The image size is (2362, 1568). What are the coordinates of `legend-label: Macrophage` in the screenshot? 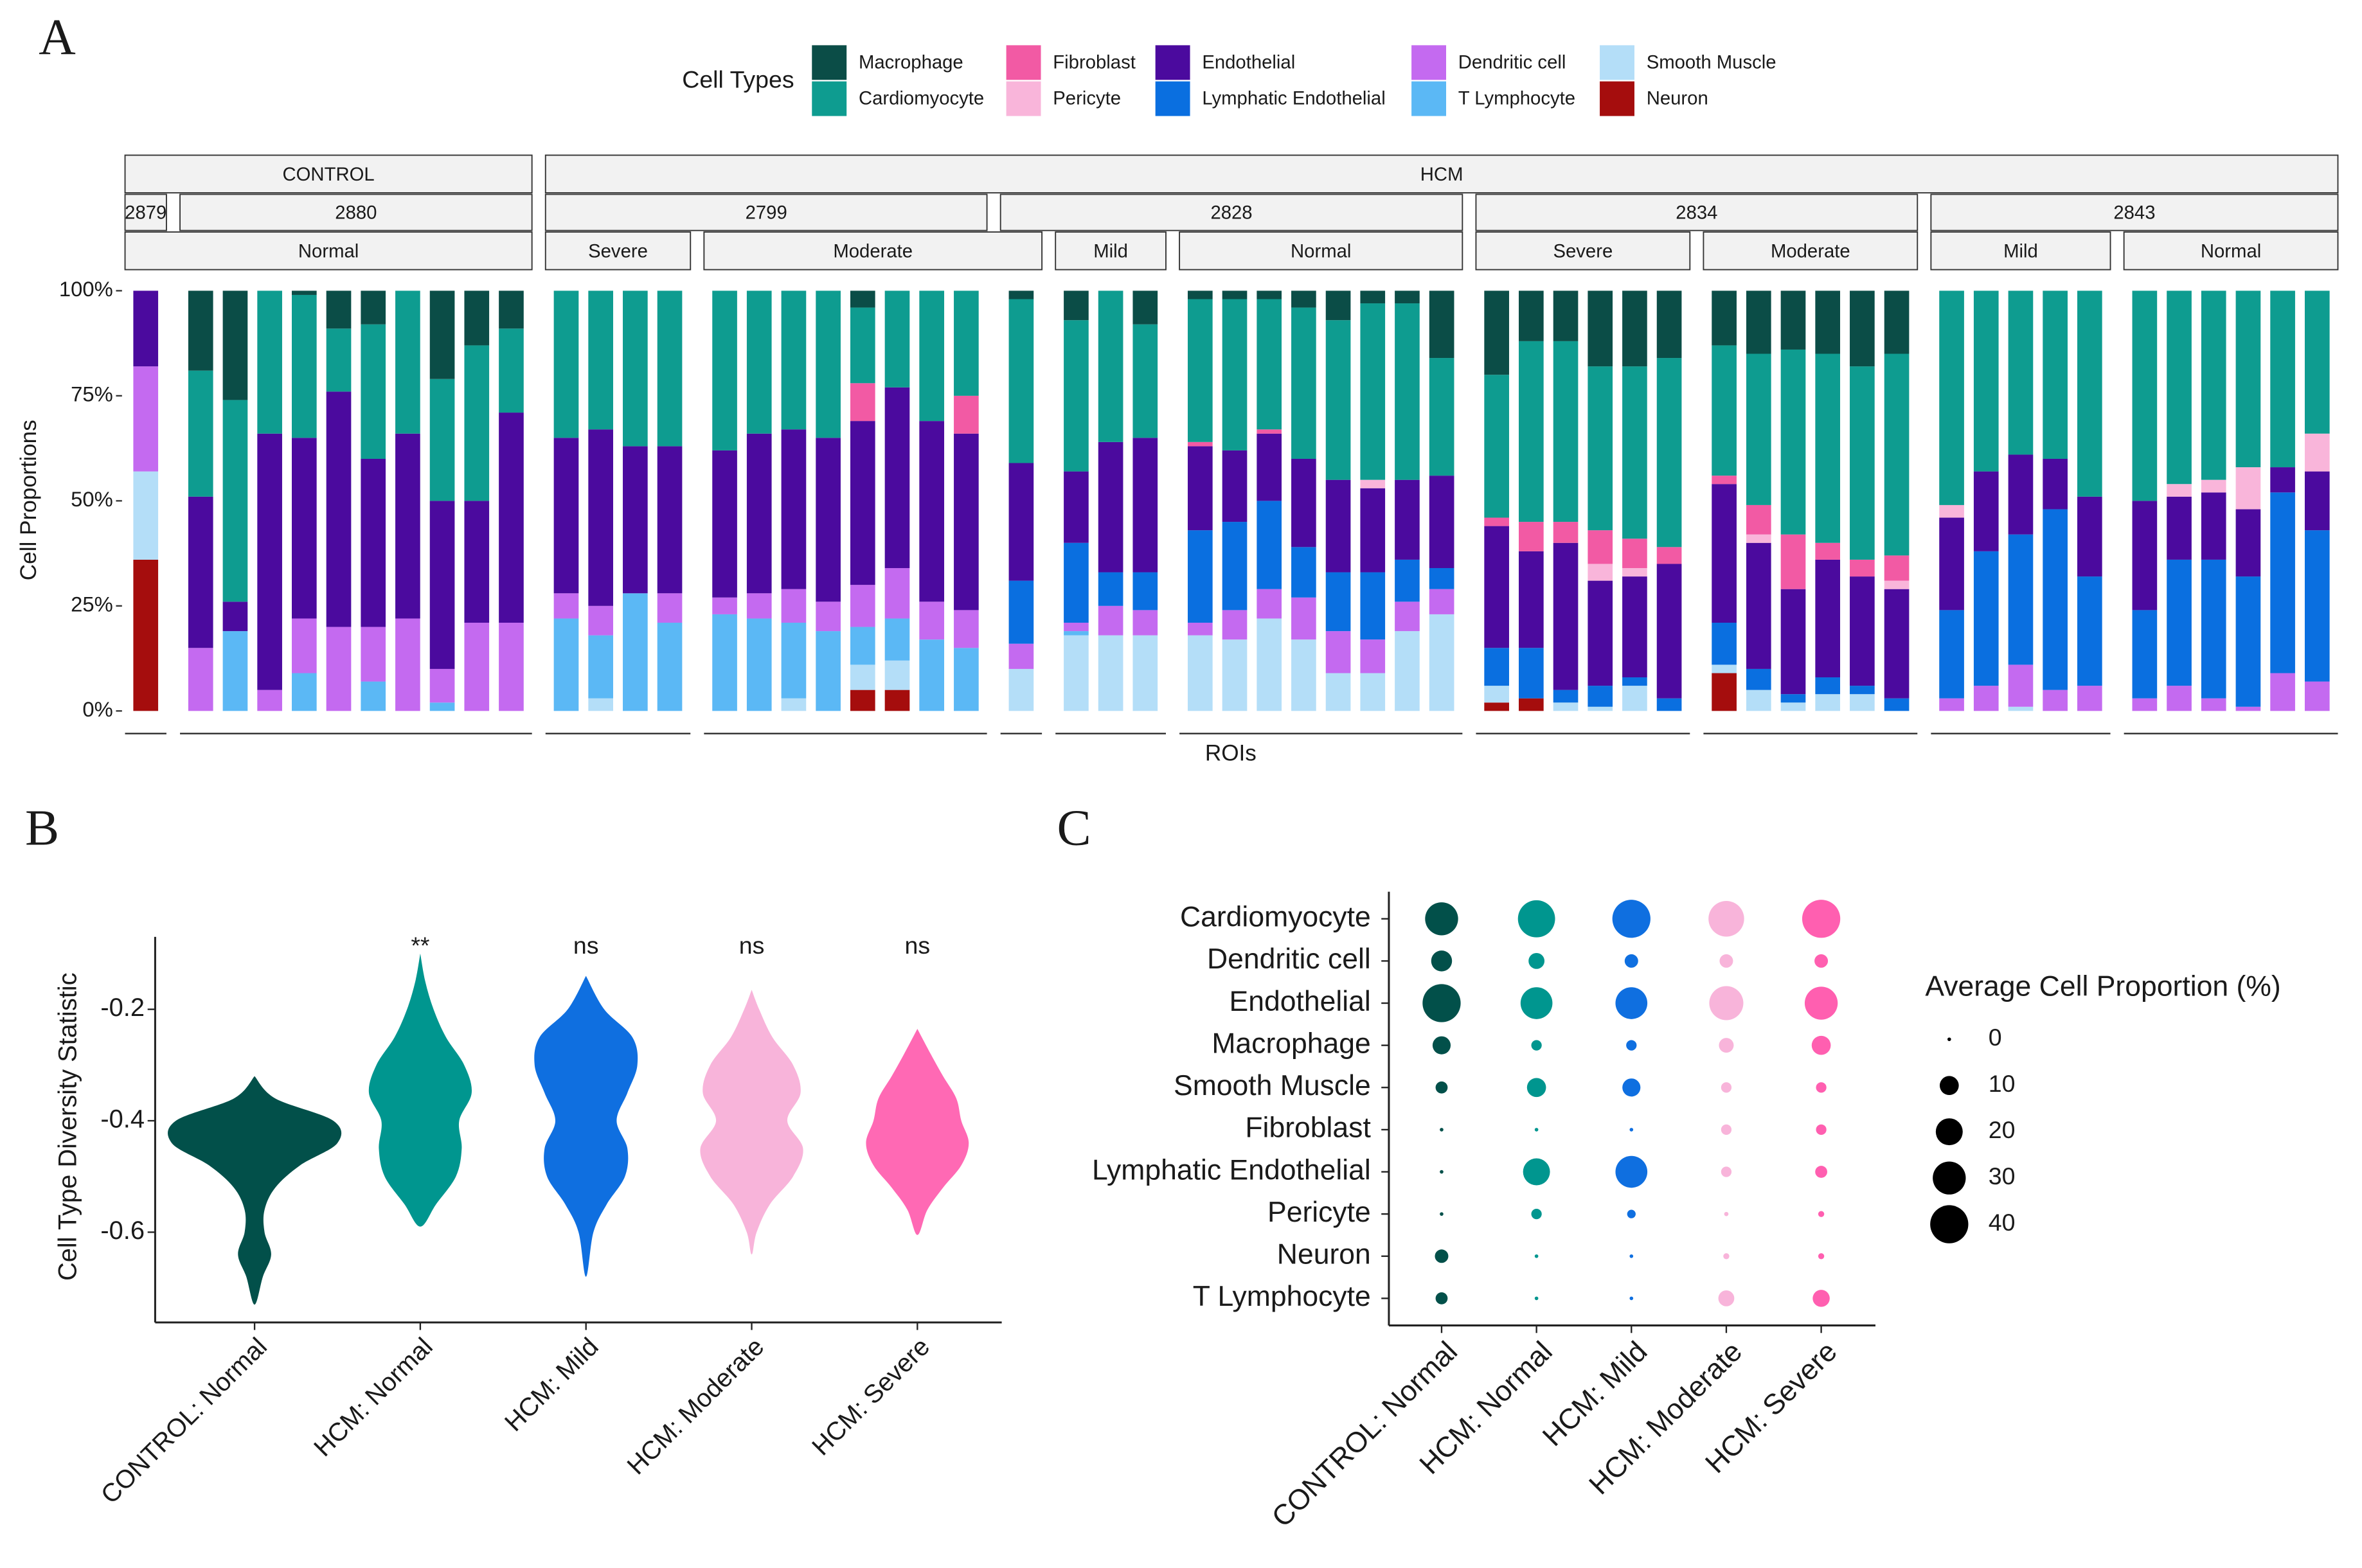 It's located at (911, 62).